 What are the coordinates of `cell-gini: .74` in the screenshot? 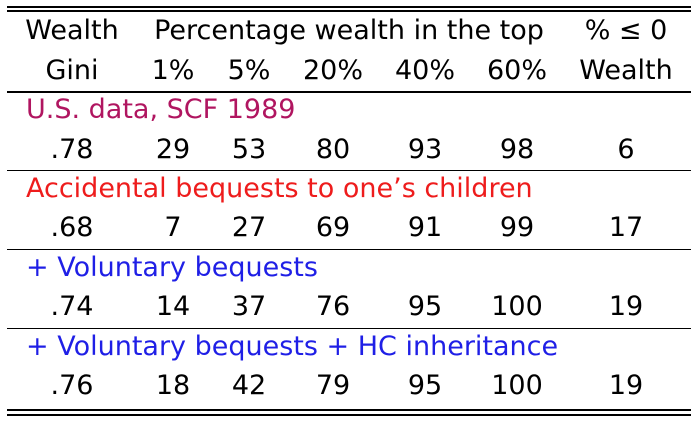 It's located at (72, 306).